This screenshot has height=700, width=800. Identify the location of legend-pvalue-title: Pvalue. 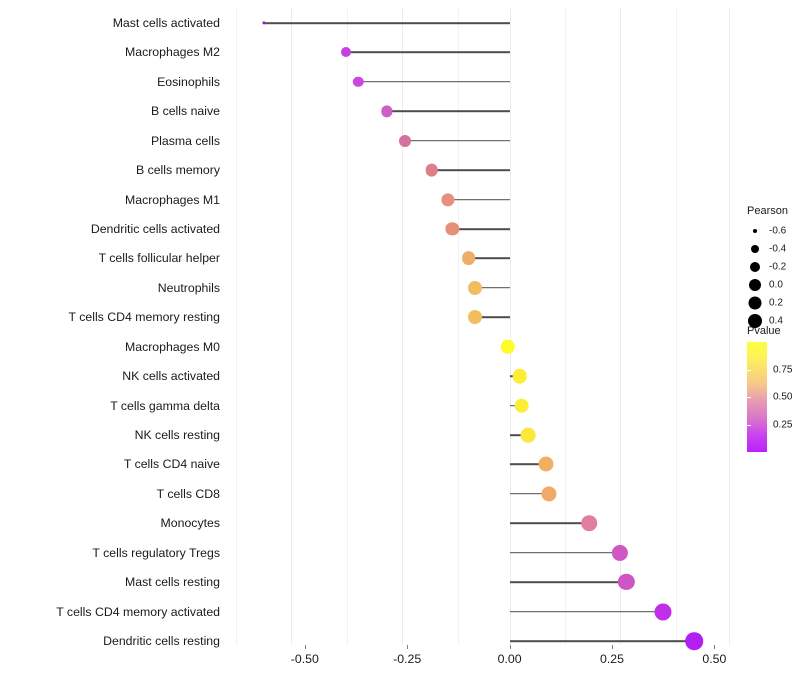
(764, 331).